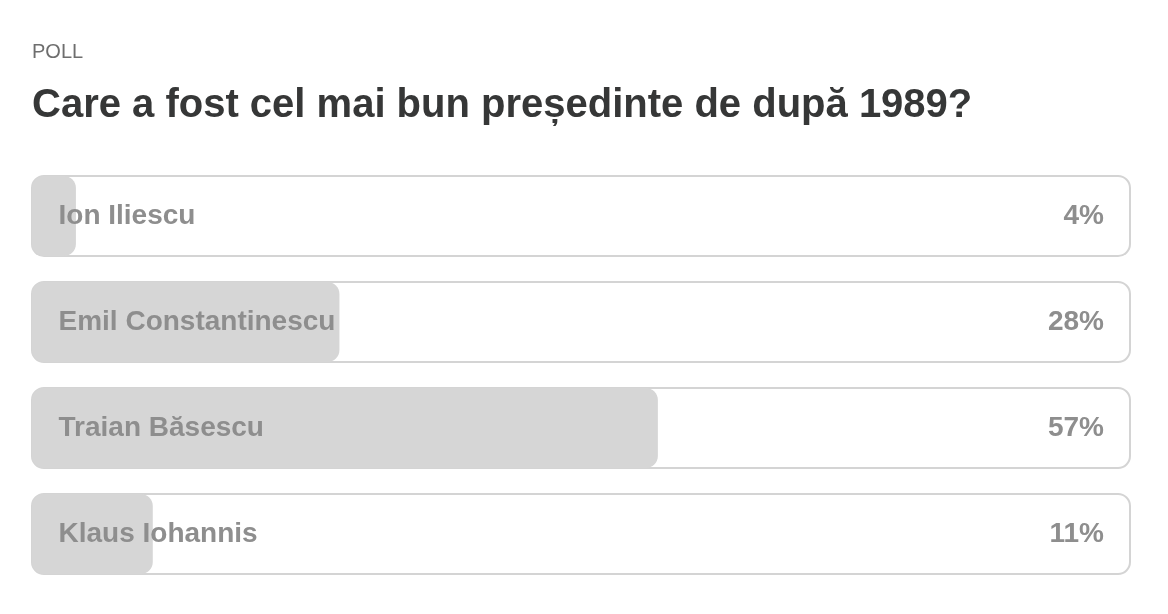 Image resolution: width=1168 pixels, height=614 pixels. I want to click on chart-title: Care a fost cel mai bun președinte de după 1989?, so click(502, 103).